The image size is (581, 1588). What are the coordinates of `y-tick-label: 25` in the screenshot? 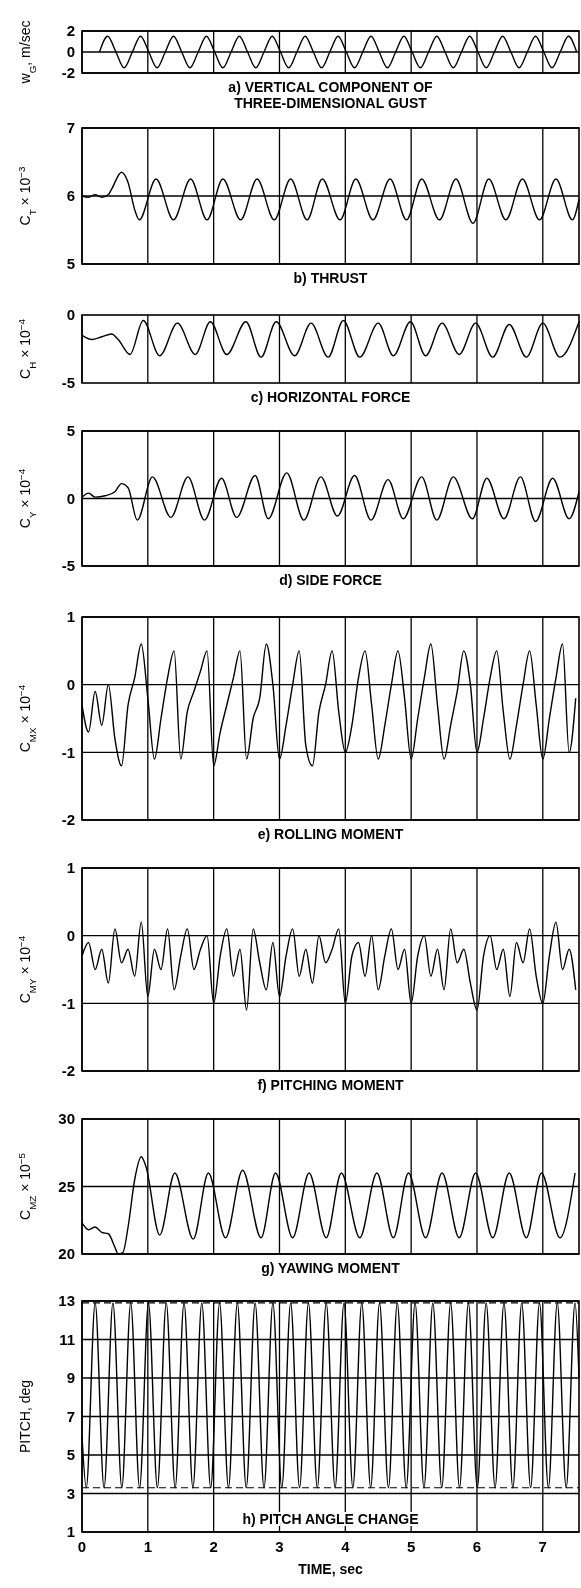 It's located at (66, 1186).